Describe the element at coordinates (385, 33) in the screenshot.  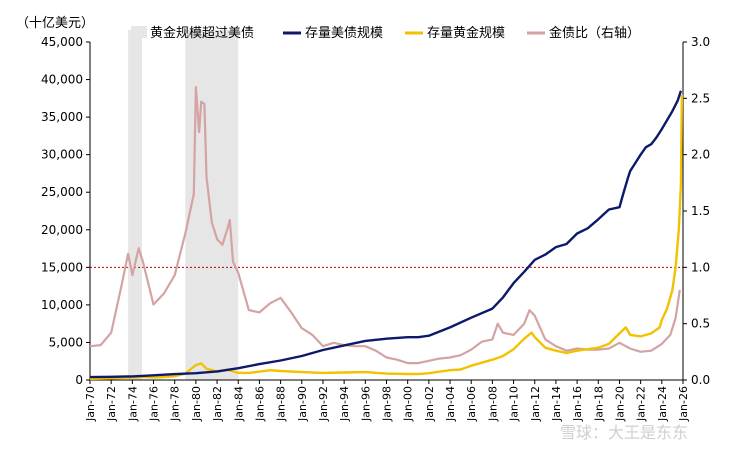
I see `legend: 黄金规模超过美债 存量美债规模 存量黄金规模 金债比（右轴）` at that location.